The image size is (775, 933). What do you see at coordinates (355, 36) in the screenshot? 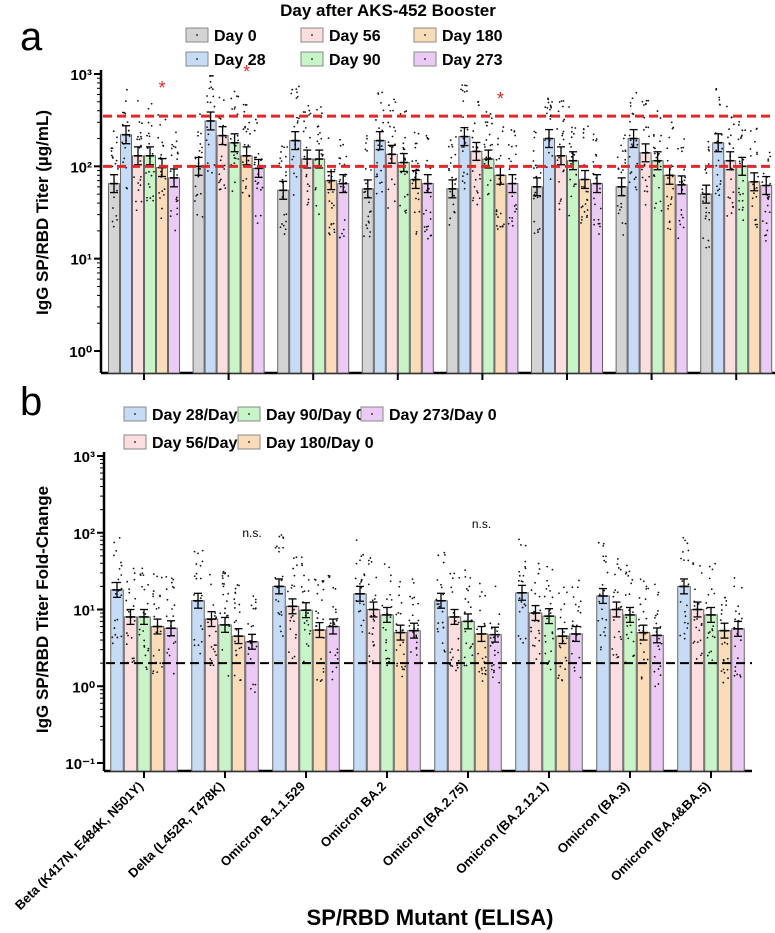
I see `legend-label: Day 56` at bounding box center [355, 36].